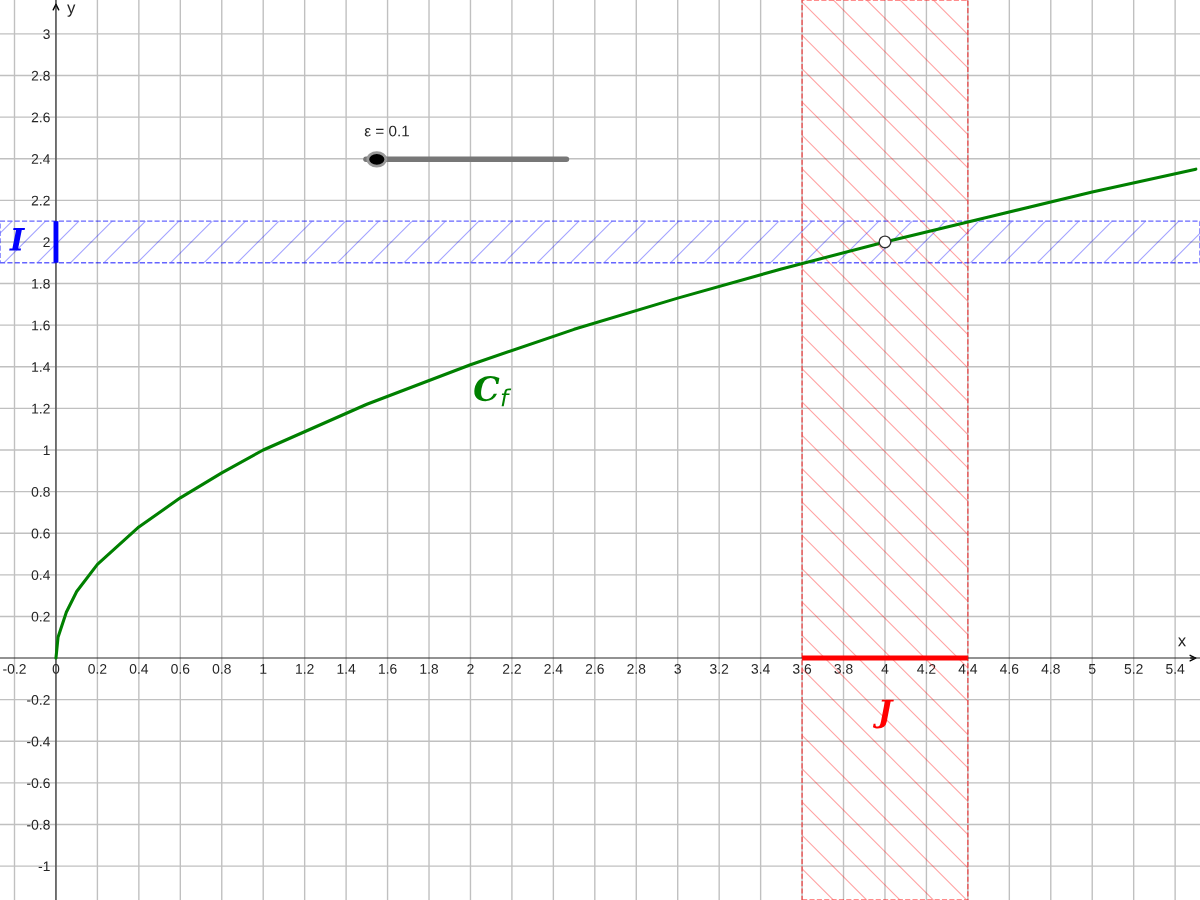 The height and width of the screenshot is (900, 1200). Describe the element at coordinates (40, 159) in the screenshot. I see `y-tick-label: 2.4` at that location.